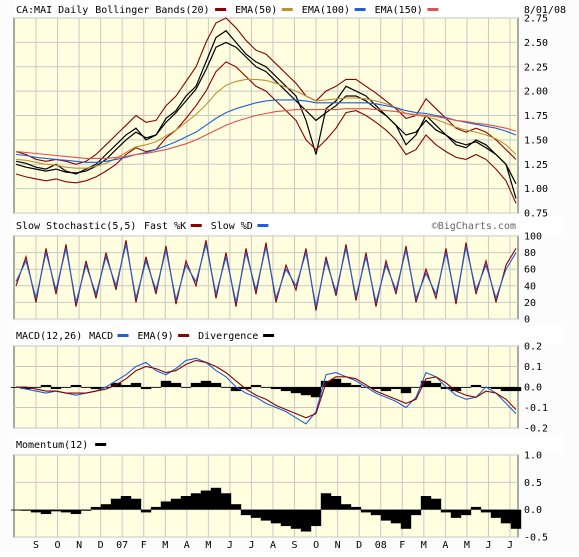  Describe the element at coordinates (533, 237) in the screenshot. I see `y-tick-label: 100` at that location.